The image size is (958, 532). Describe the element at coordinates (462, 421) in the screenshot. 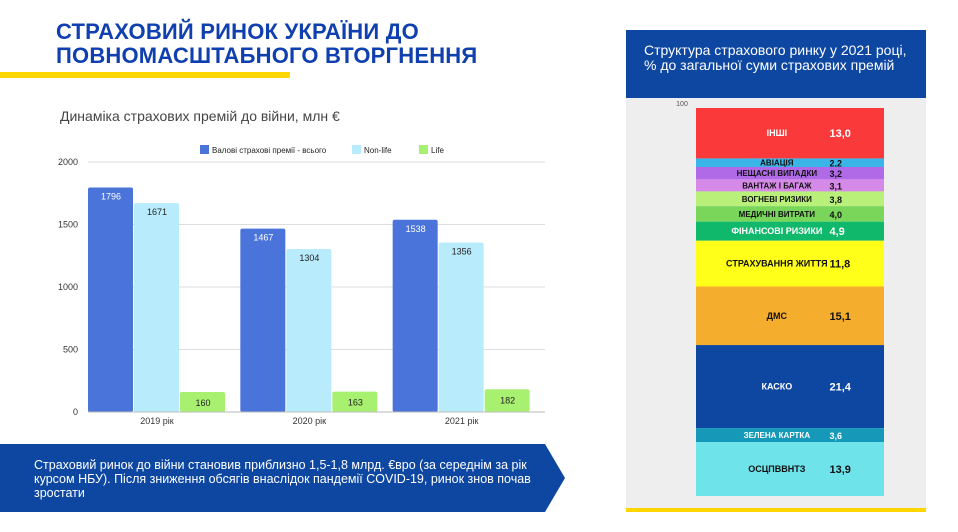

I see `x-tick-label: 2021 рік` at that location.